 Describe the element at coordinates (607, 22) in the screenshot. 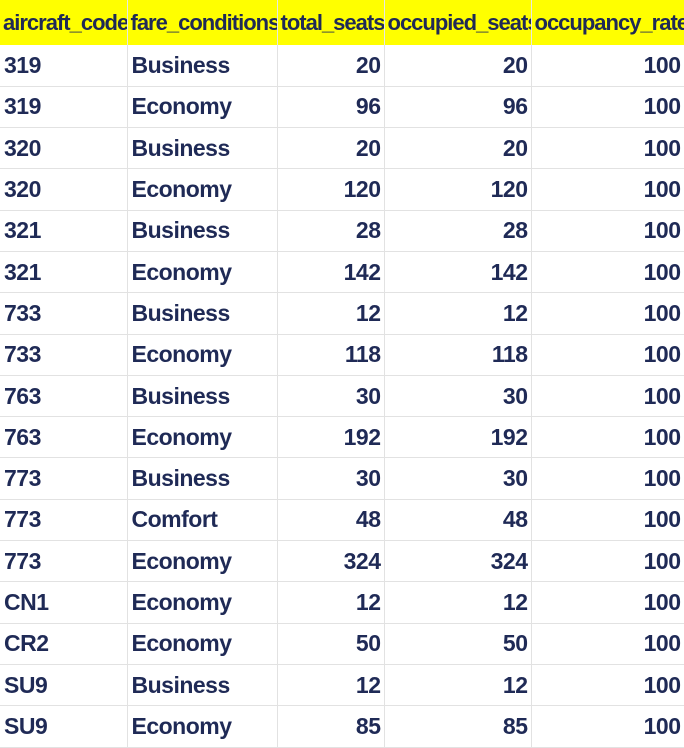

I see `column-header-occupancy-rate: occupancy_rate` at that location.